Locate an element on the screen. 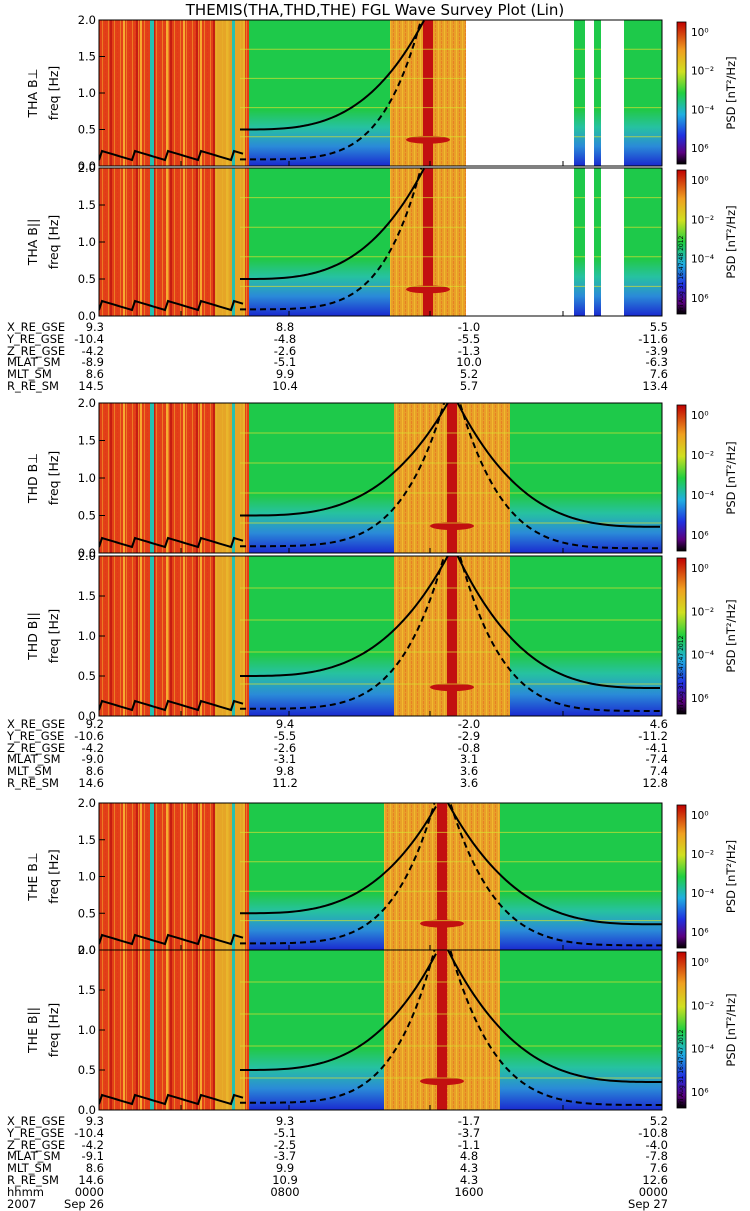 The height and width of the screenshot is (1211, 750). ephemeris-value: -4.0 is located at coordinates (656, 1144).